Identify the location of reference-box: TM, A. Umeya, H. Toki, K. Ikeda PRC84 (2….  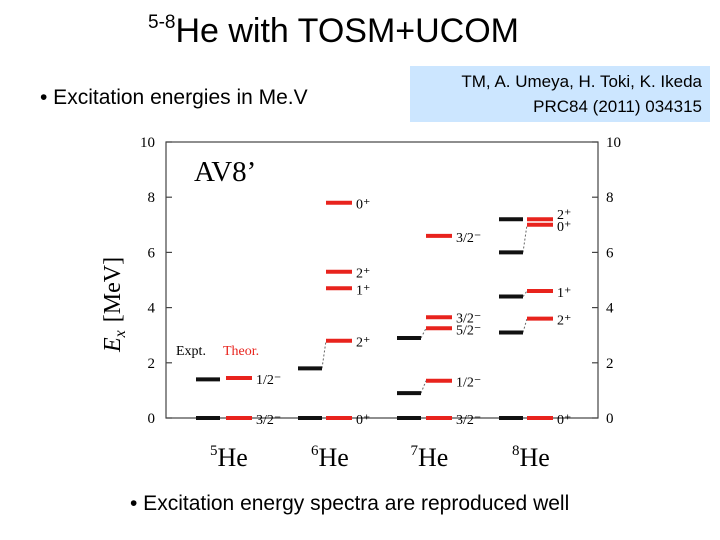
(560, 94).